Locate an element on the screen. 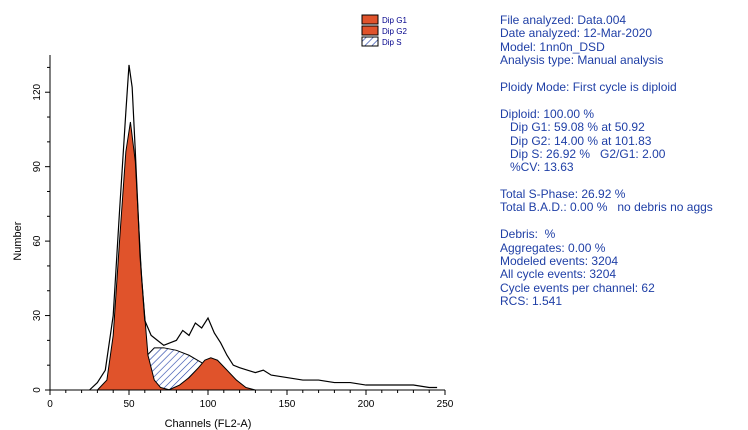 Image resolution: width=748 pixels, height=430 pixels. y-axis-title: Number is located at coordinates (18, 240).